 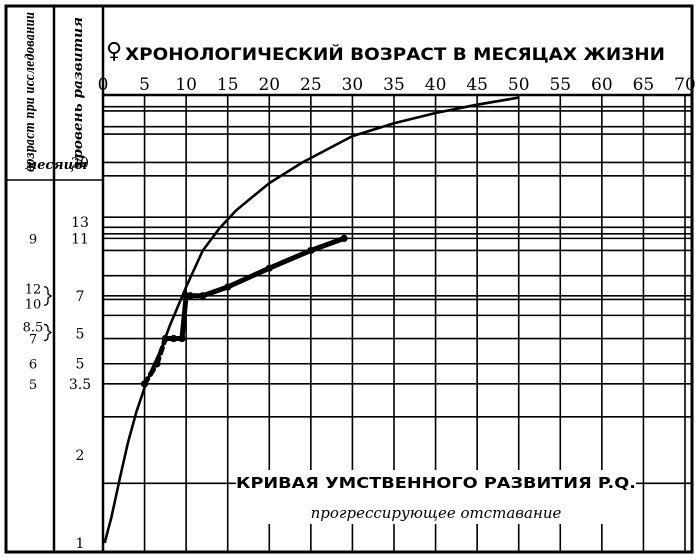 What do you see at coordinates (78, 92) in the screenshot?
I see `development-level-header: уровень развития` at bounding box center [78, 92].